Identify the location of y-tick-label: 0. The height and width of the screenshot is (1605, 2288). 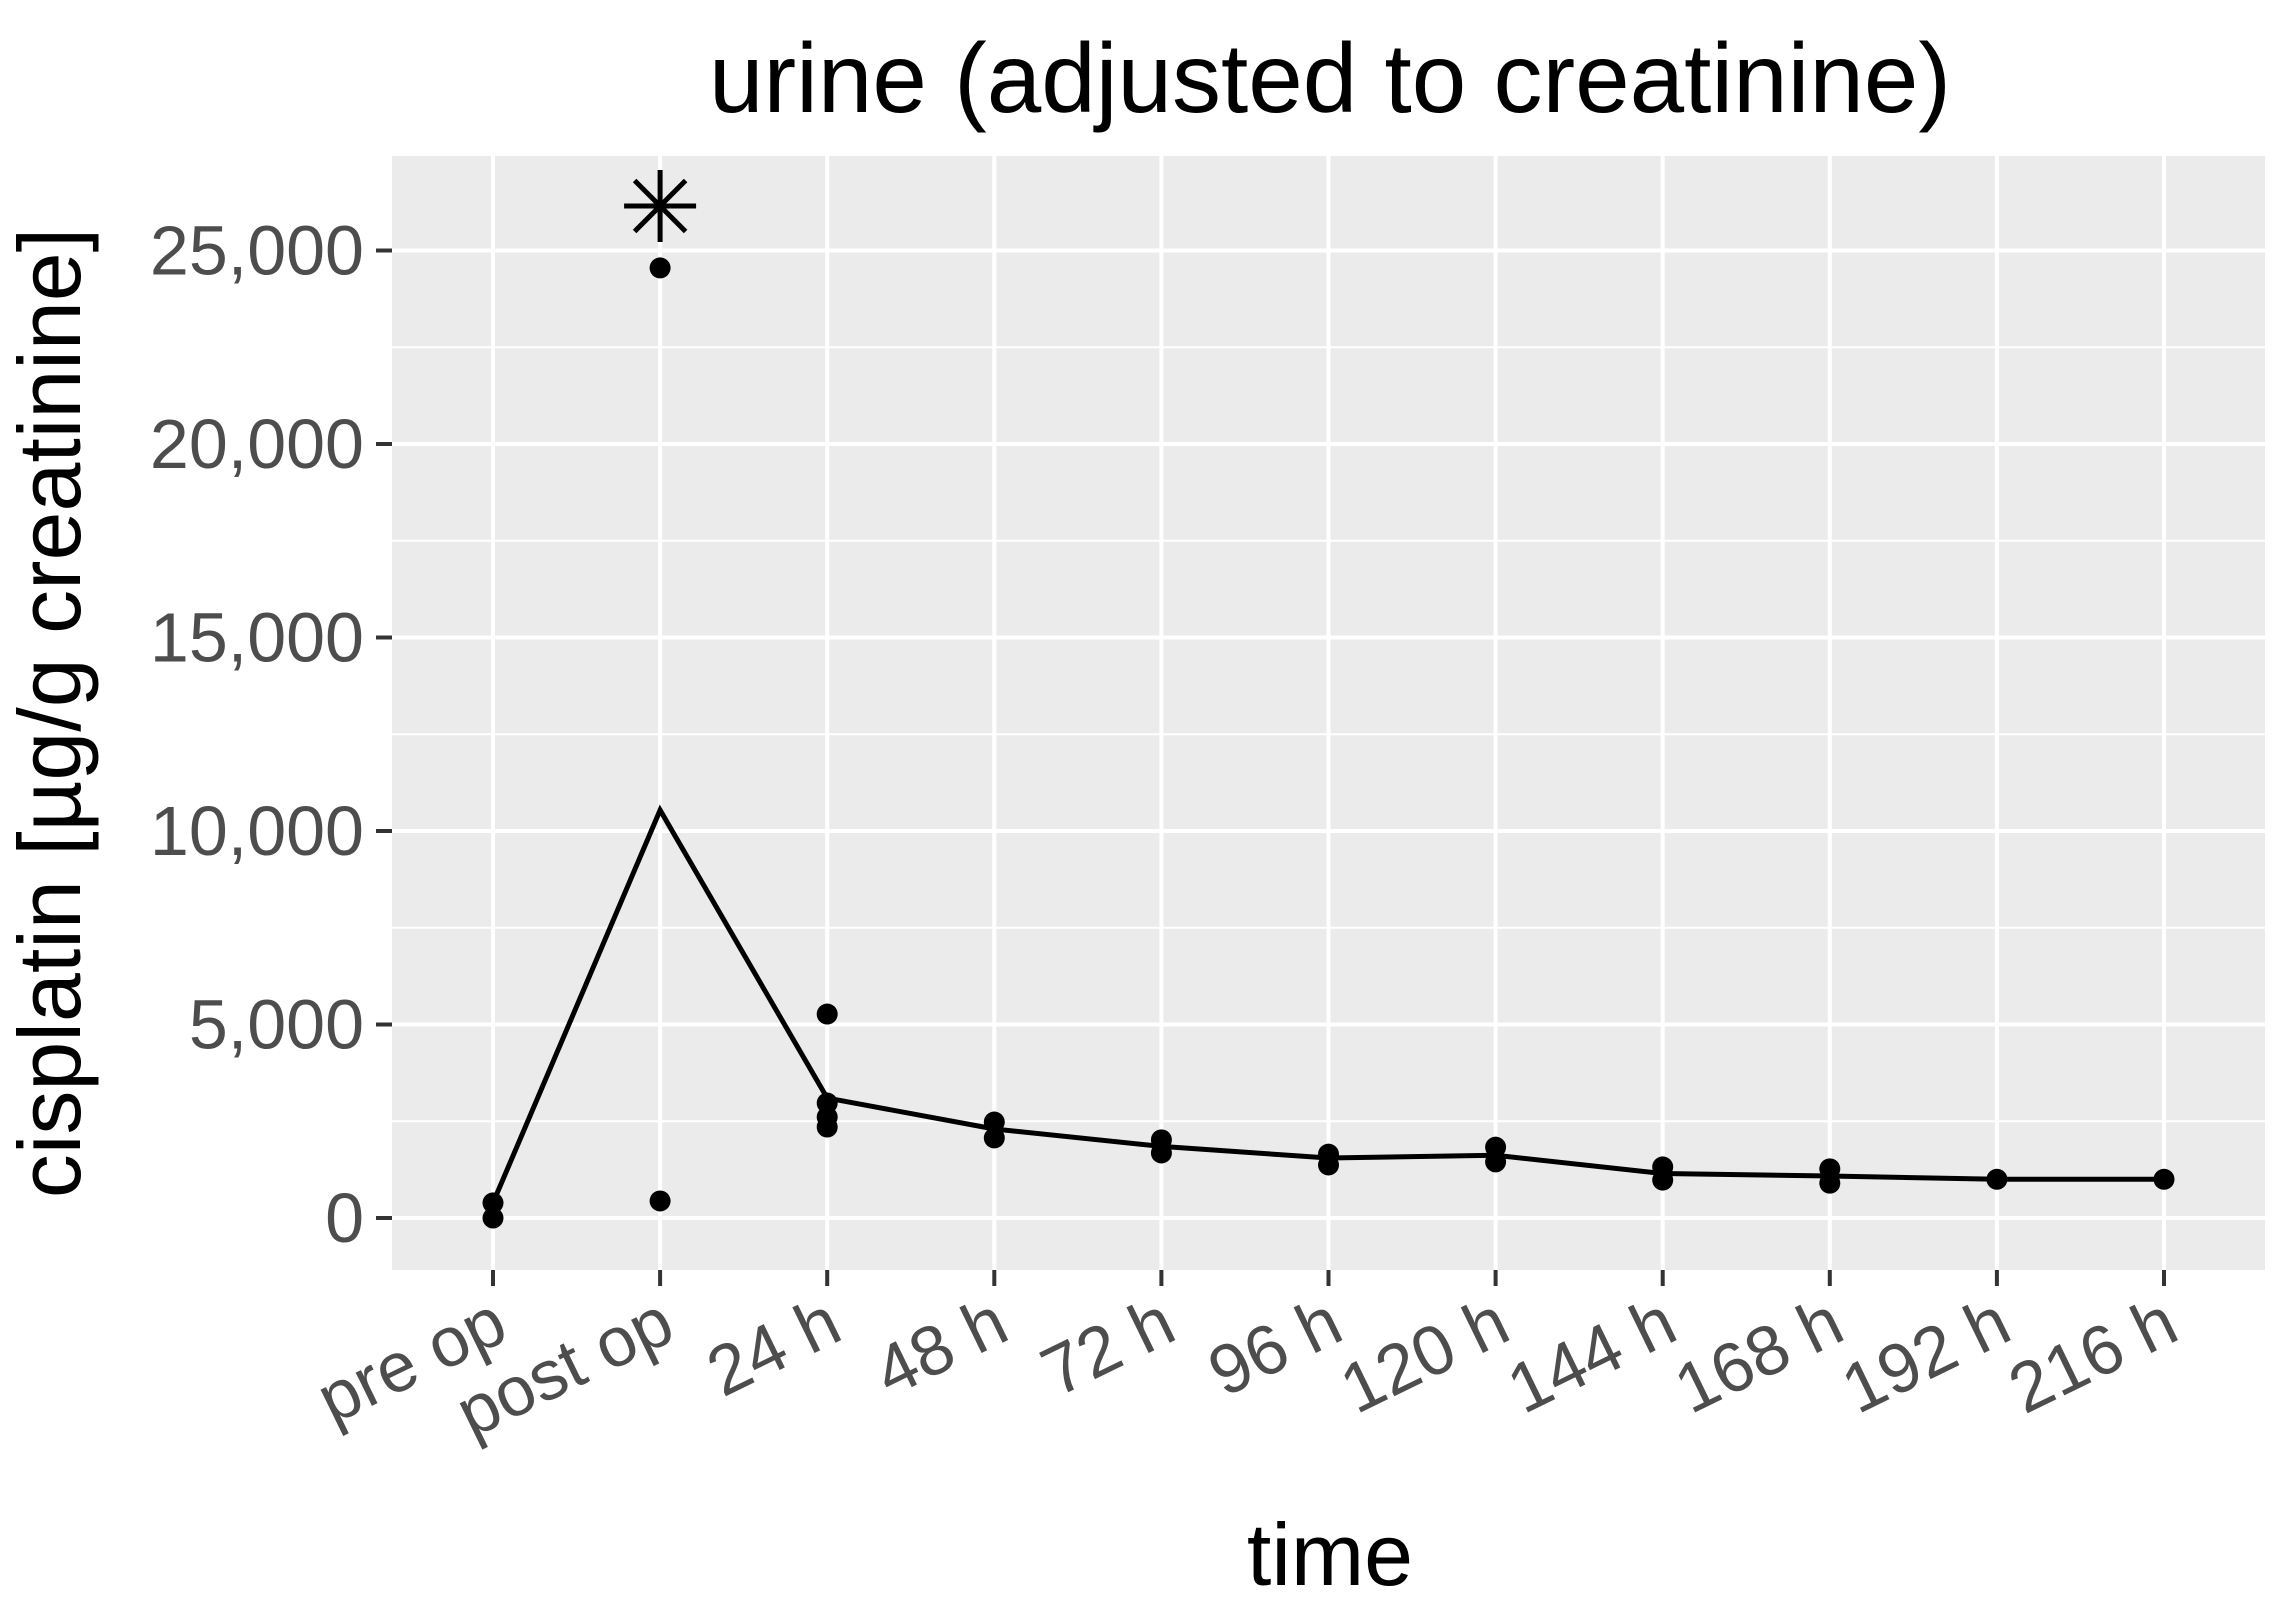
(344, 1218).